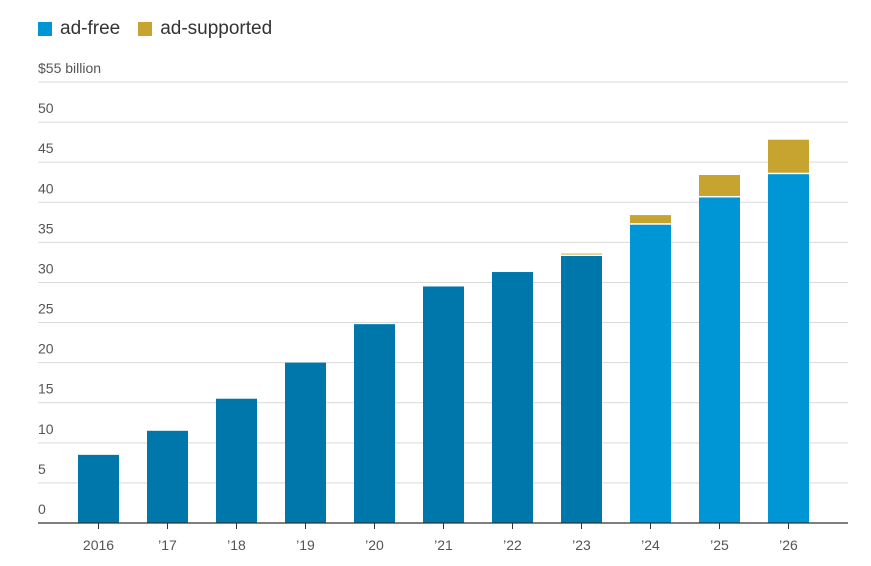 The width and height of the screenshot is (871, 566). I want to click on x-tick-label-0: 2016, so click(98, 545).